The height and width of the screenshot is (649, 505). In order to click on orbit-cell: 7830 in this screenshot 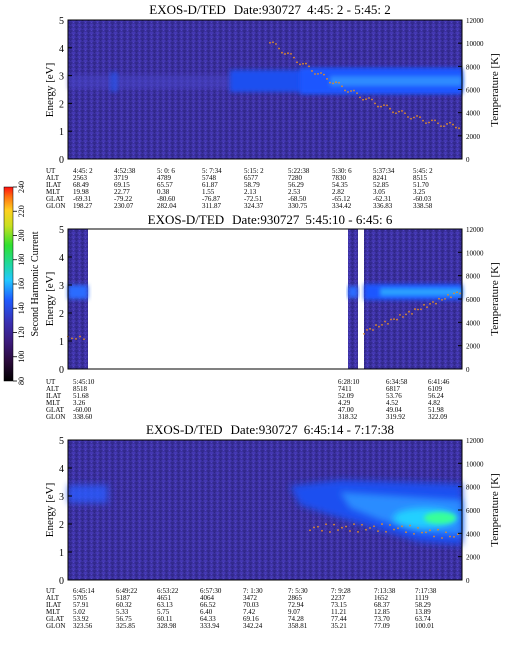, I will do `click(339, 178)`.